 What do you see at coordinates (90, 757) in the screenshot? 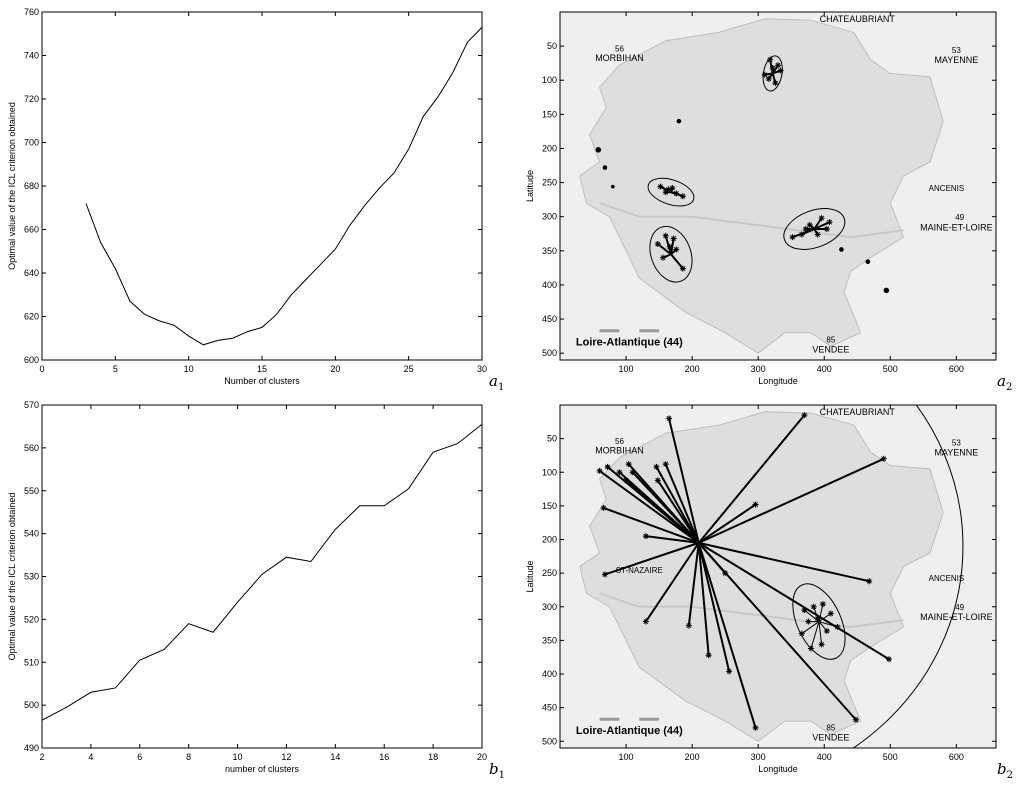
I see `x-tick-label: 4` at bounding box center [90, 757].